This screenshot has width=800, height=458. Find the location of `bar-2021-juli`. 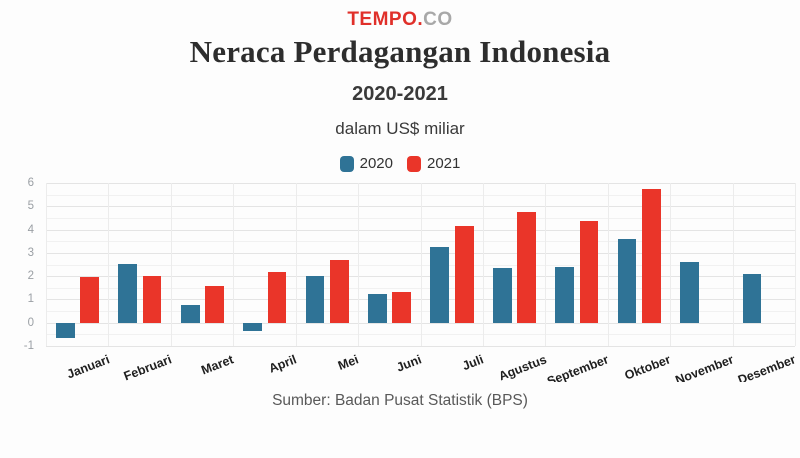

bar-2021-juli is located at coordinates (464, 274).